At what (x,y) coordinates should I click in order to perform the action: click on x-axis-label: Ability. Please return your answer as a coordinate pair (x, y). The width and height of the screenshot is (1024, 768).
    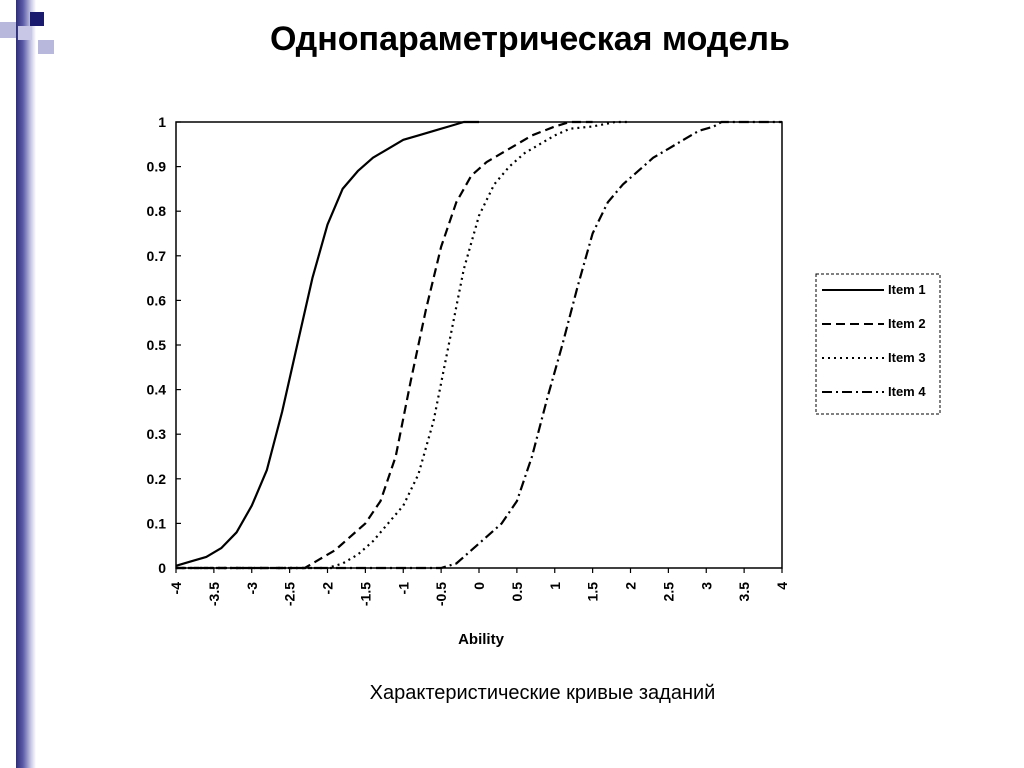
    Looking at the image, I should click on (481, 639).